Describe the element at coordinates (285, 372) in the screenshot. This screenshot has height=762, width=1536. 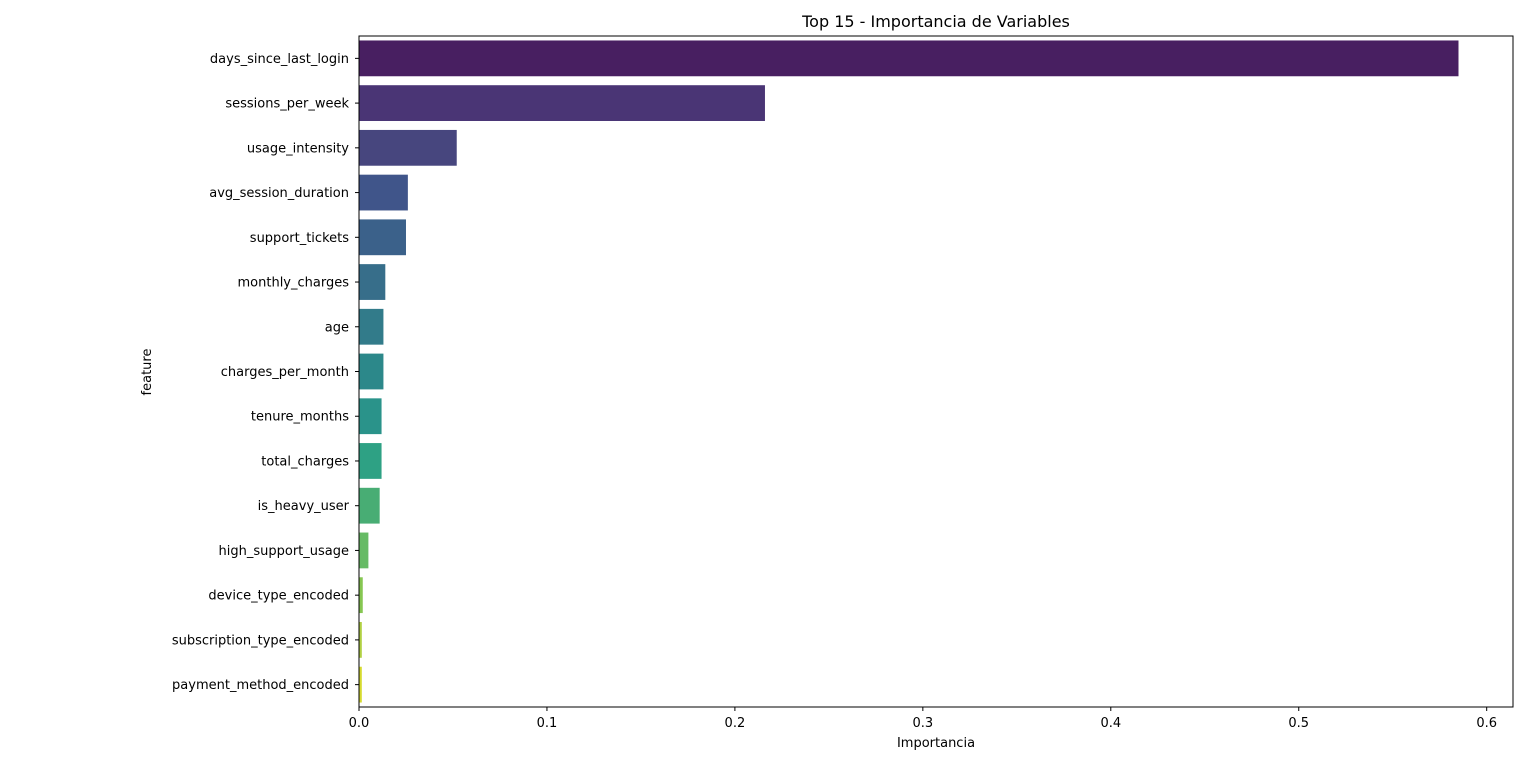
I see `y-tick-label: charges_per_month` at that location.